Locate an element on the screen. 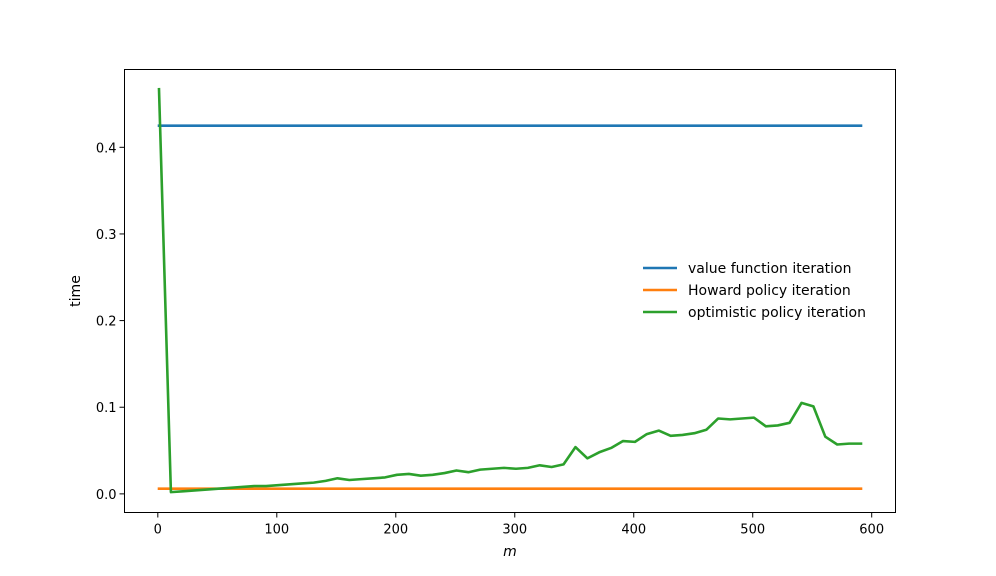  x-tick-label: 100 is located at coordinates (276, 530).